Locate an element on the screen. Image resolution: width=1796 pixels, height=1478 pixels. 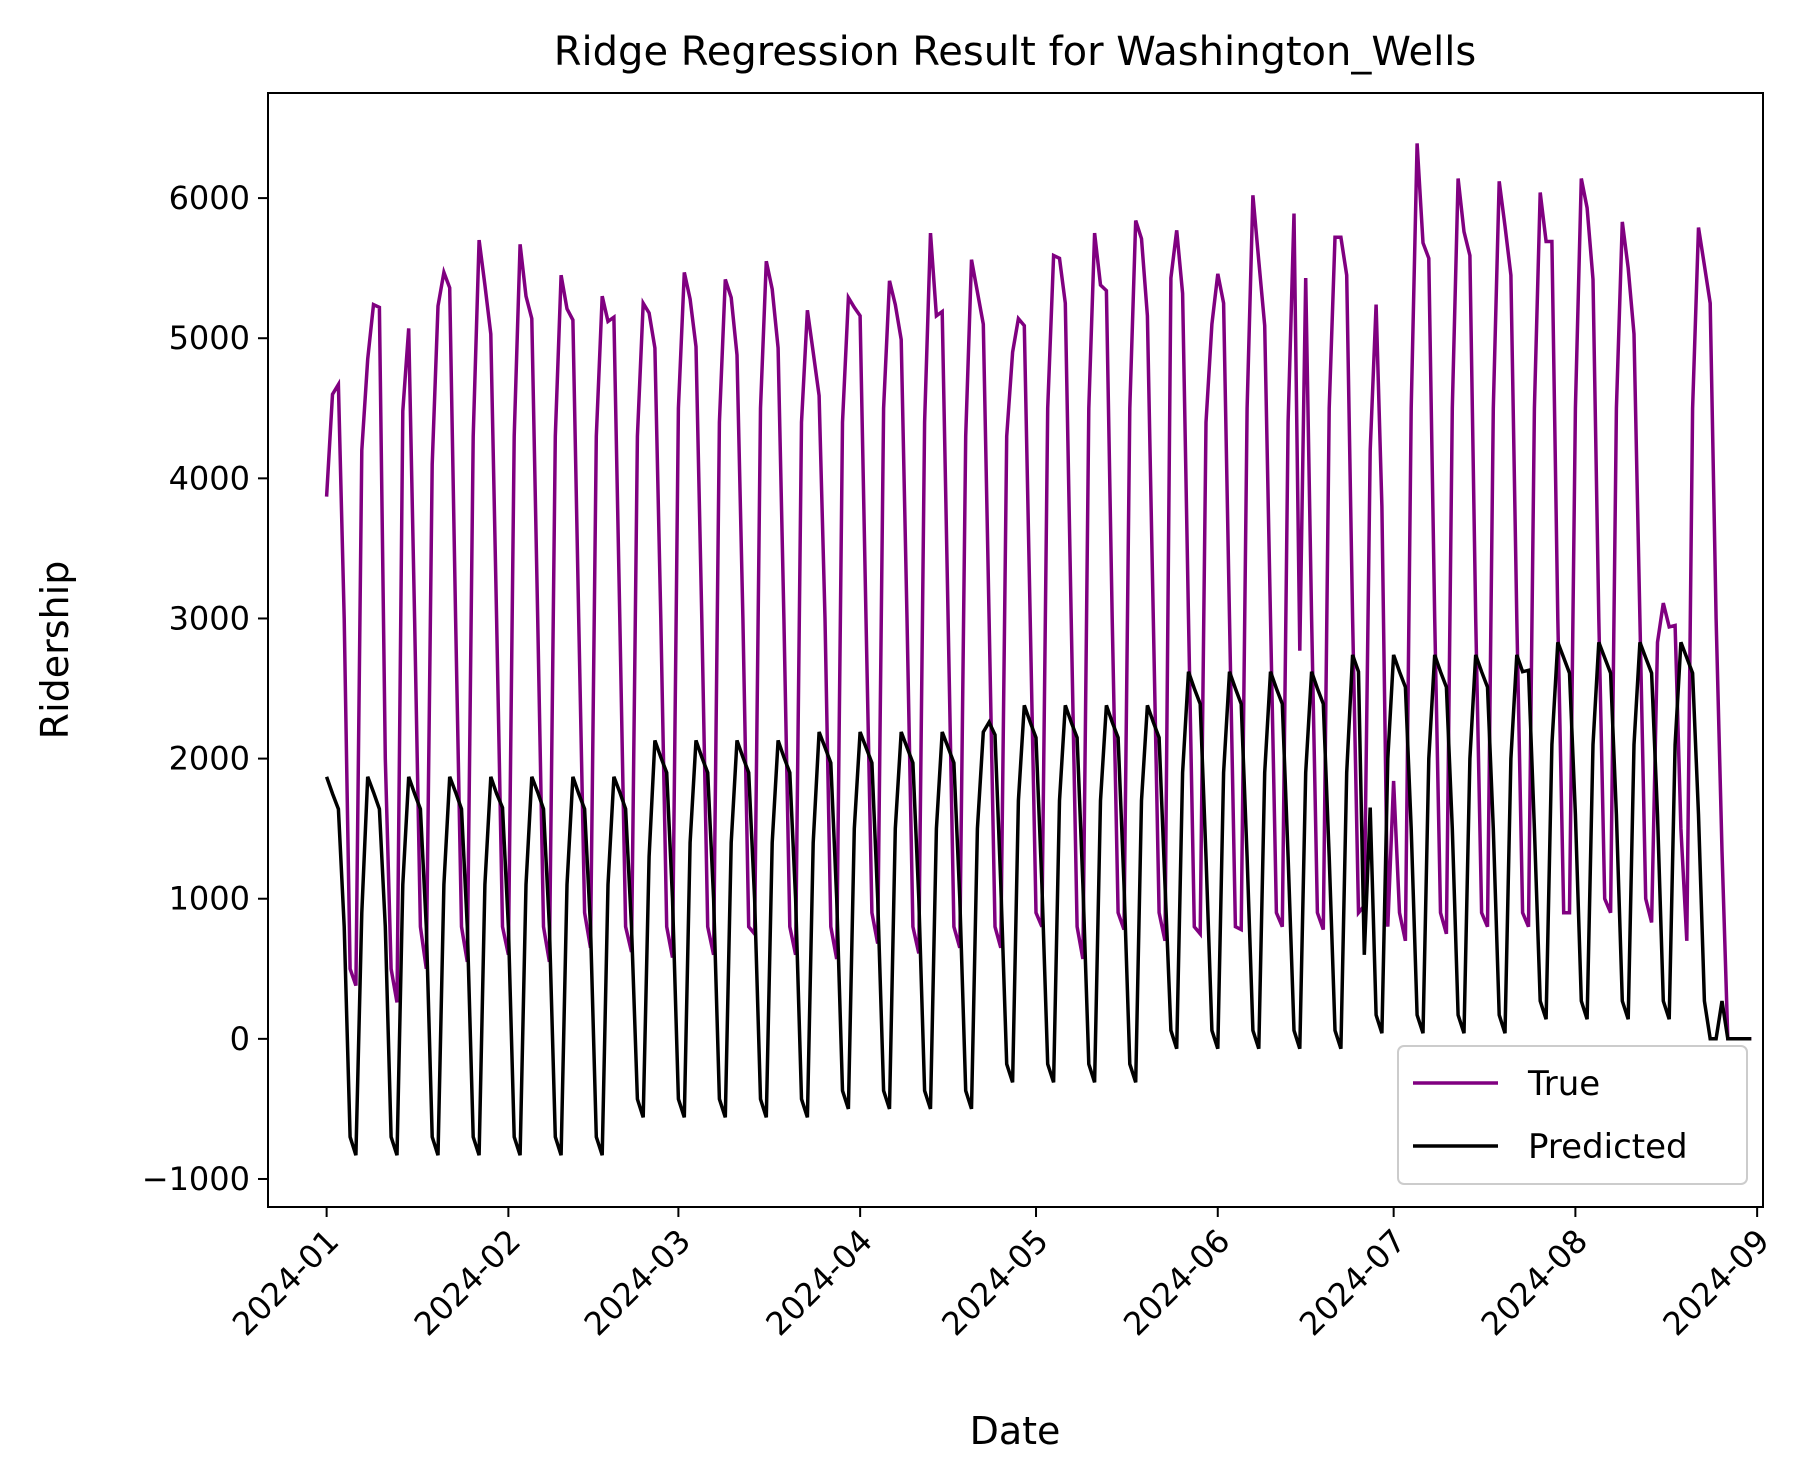
legend-label-true: True is located at coordinates (1563, 1084).